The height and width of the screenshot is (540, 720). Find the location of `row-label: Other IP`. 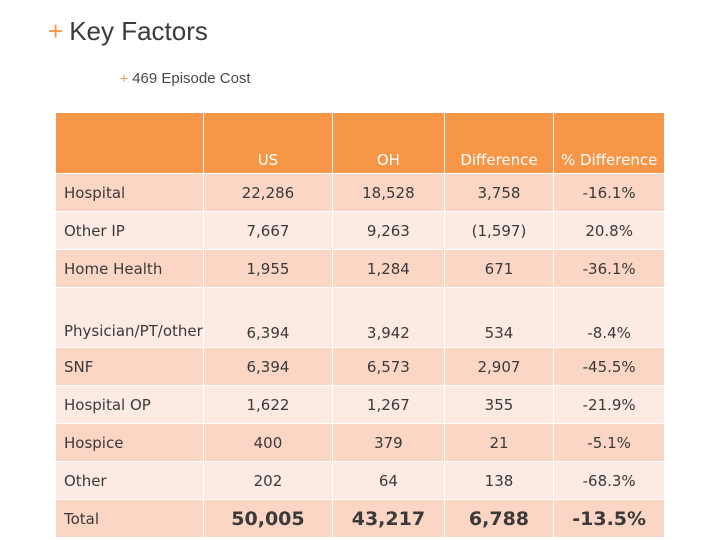

row-label: Other IP is located at coordinates (130, 230).